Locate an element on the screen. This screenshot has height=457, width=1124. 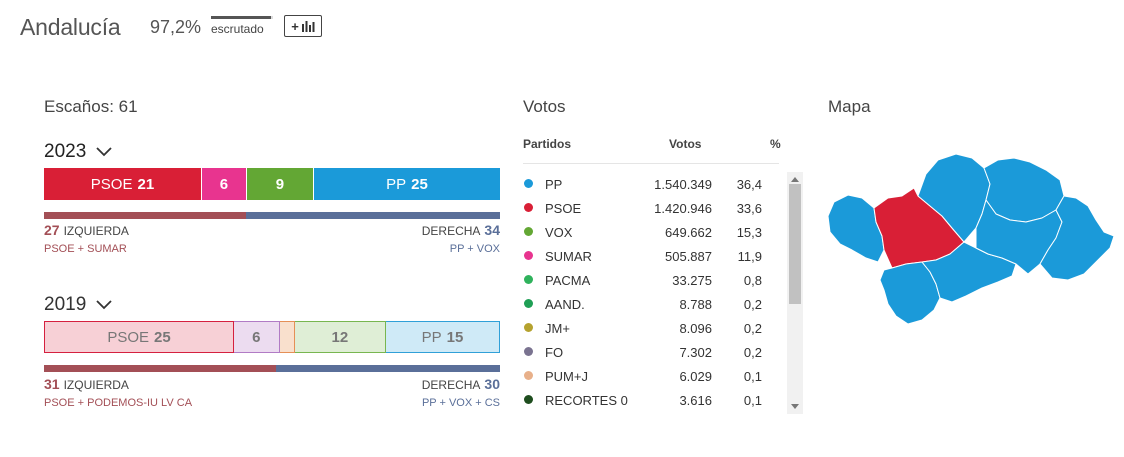
seat-segment-count: 6 is located at coordinates (224, 184).